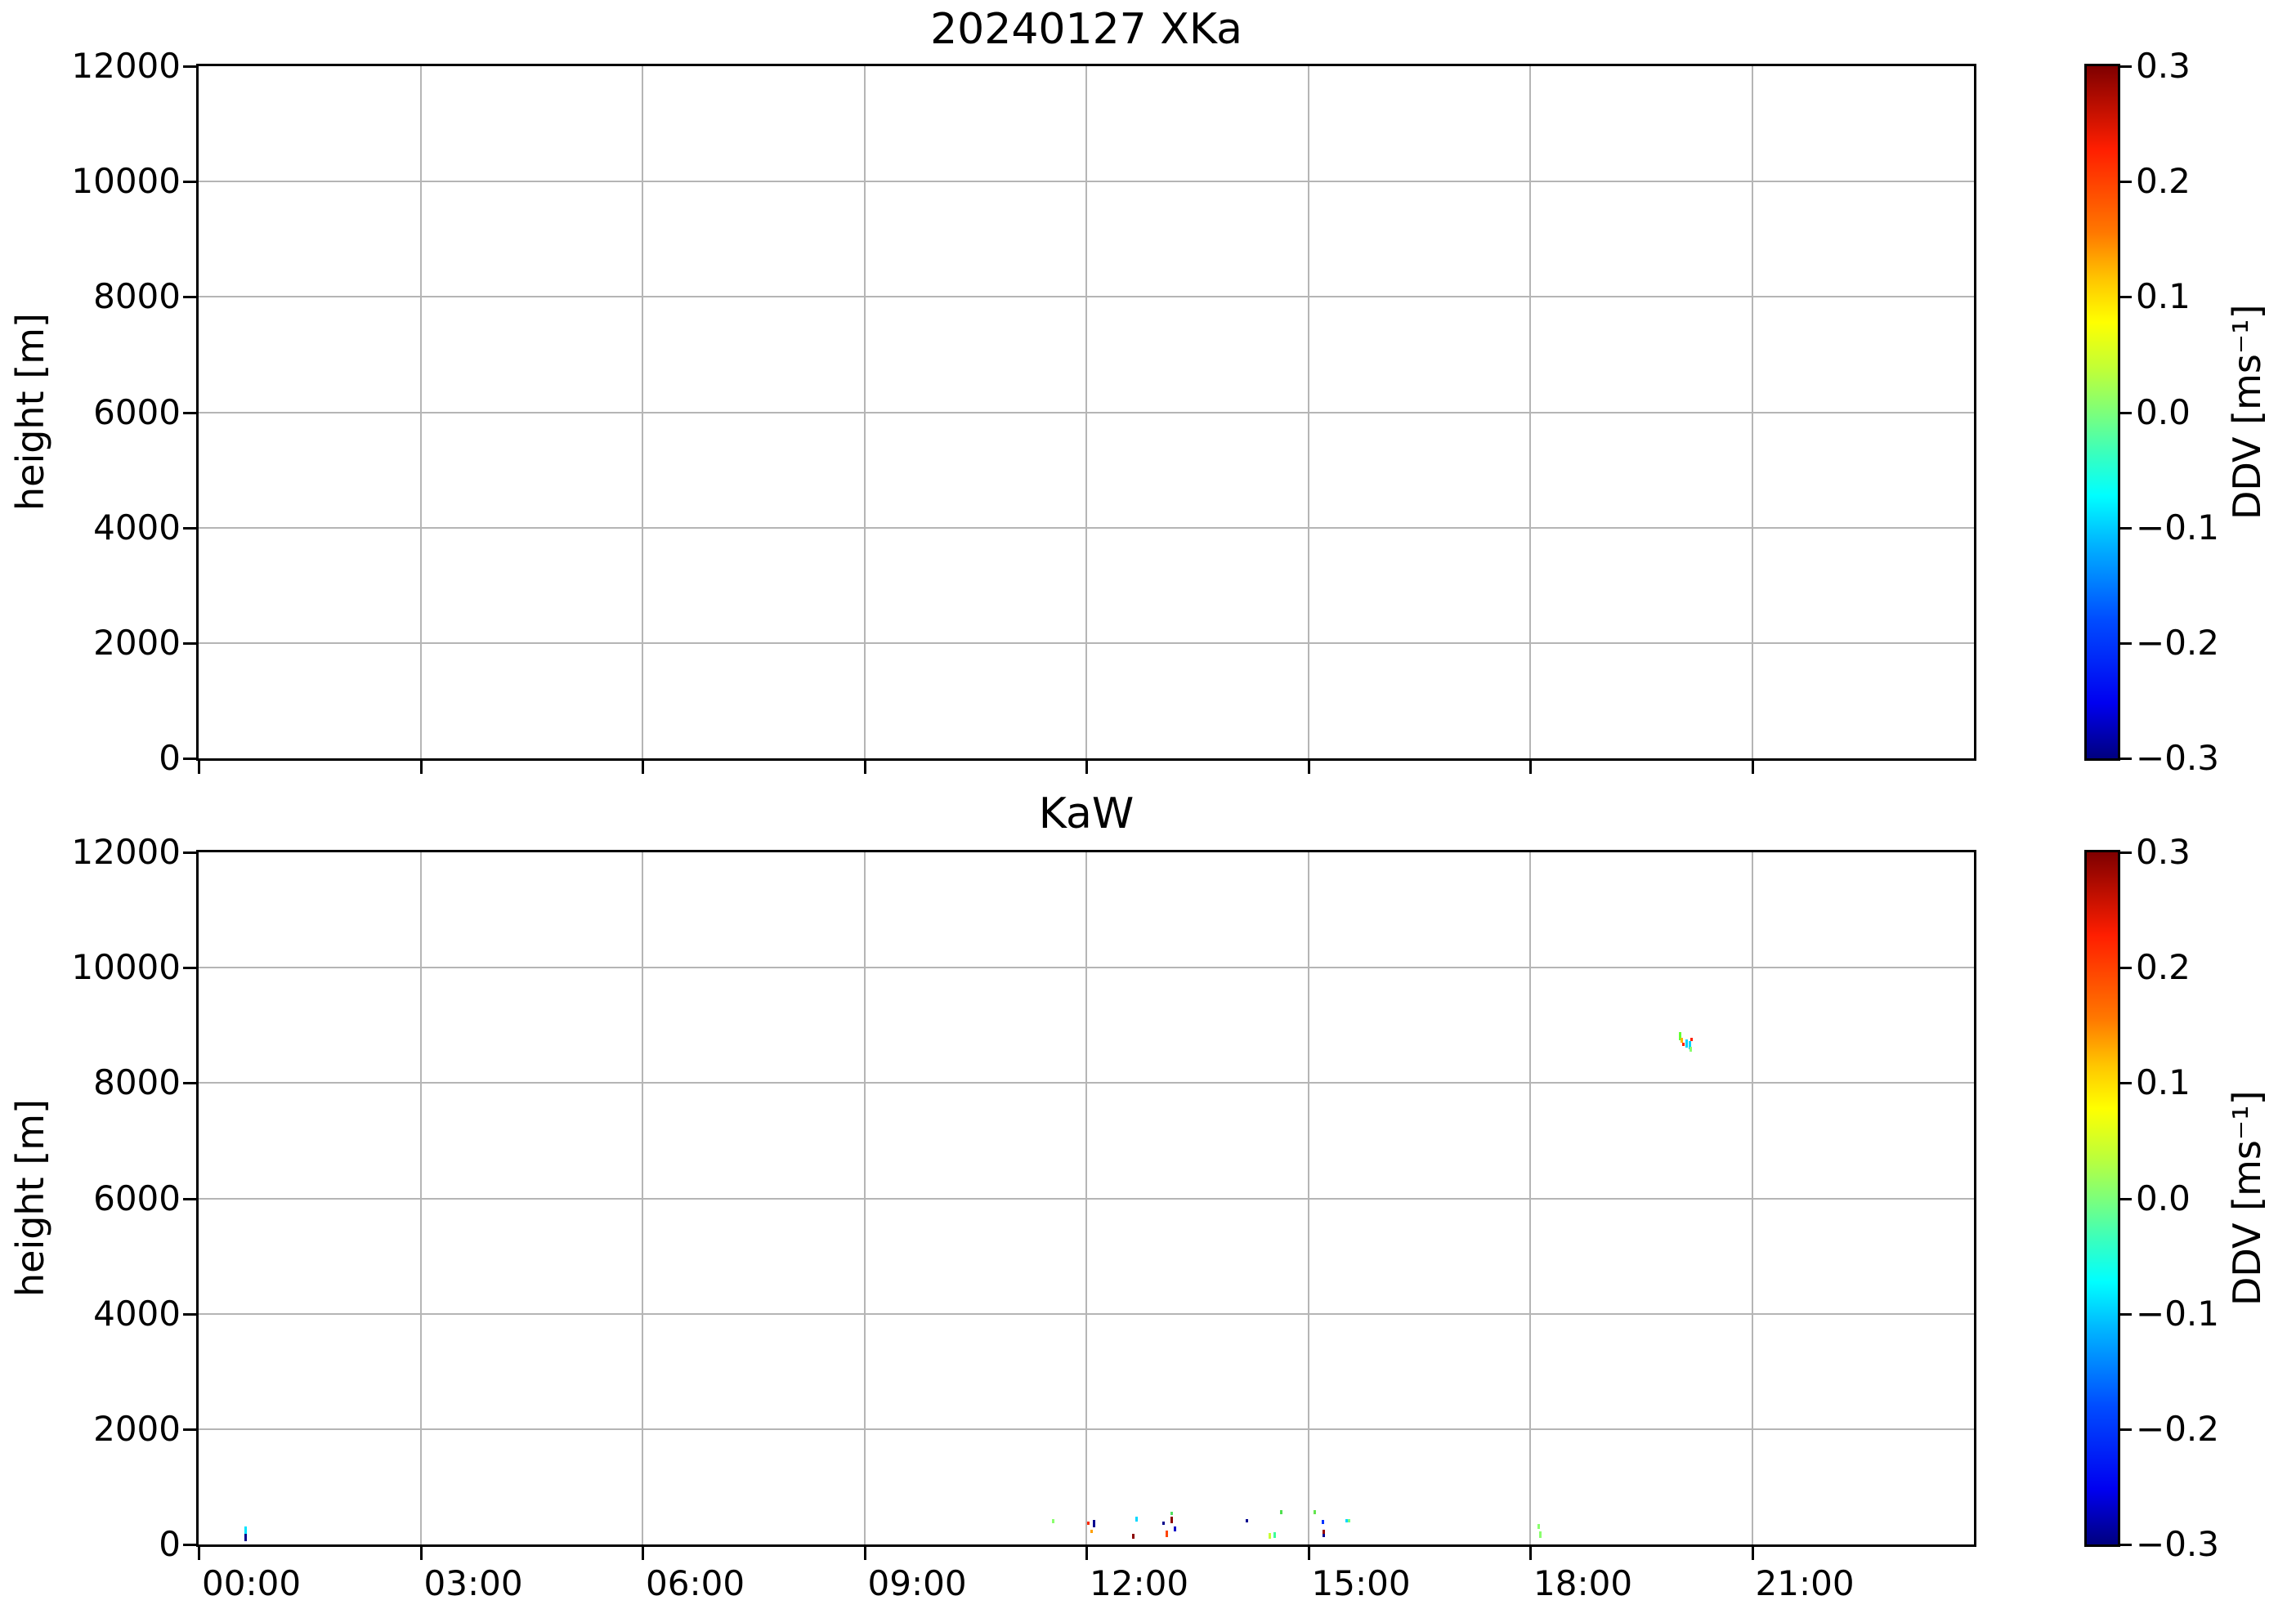  I want to click on x-tick-label: 12:00, so click(1139, 1583).